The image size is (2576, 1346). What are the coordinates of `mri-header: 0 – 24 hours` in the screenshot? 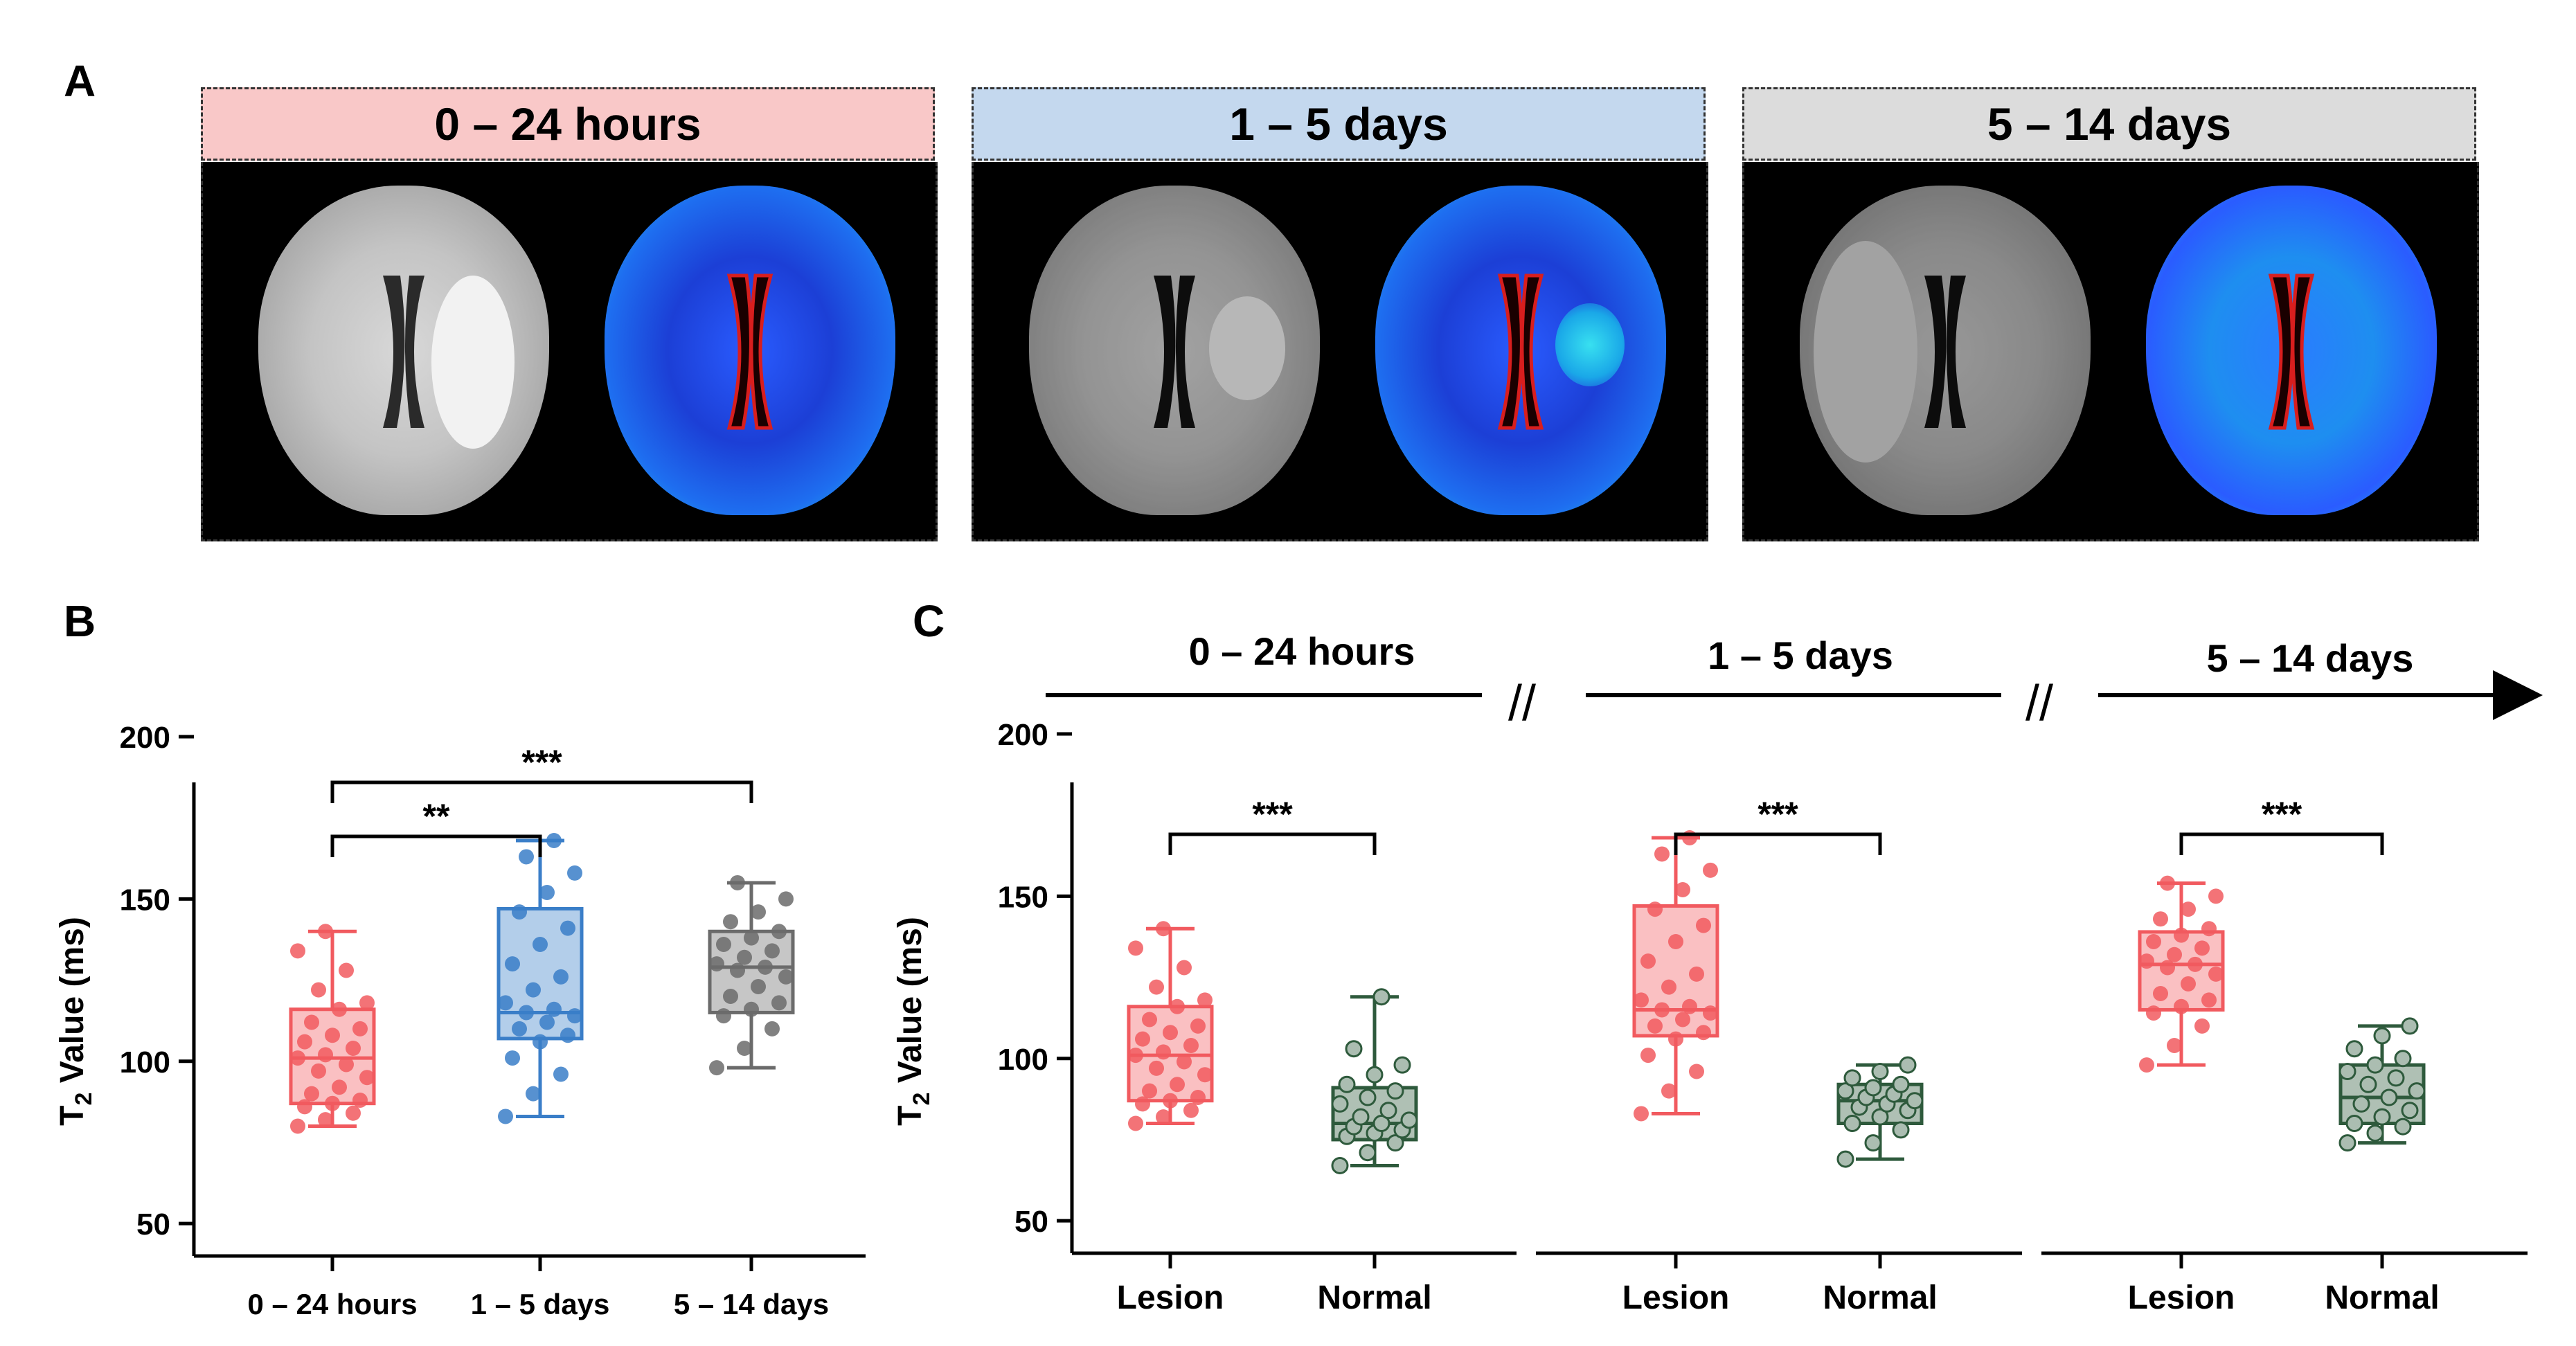 It's located at (568, 124).